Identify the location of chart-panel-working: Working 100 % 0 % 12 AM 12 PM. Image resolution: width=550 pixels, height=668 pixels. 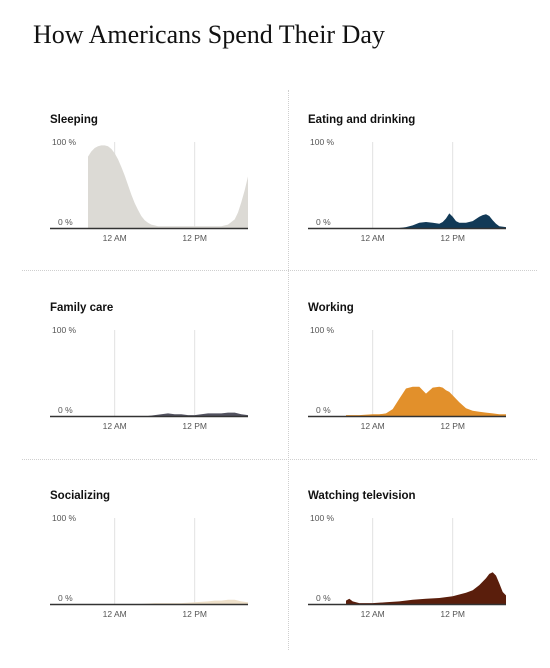
(415, 382).